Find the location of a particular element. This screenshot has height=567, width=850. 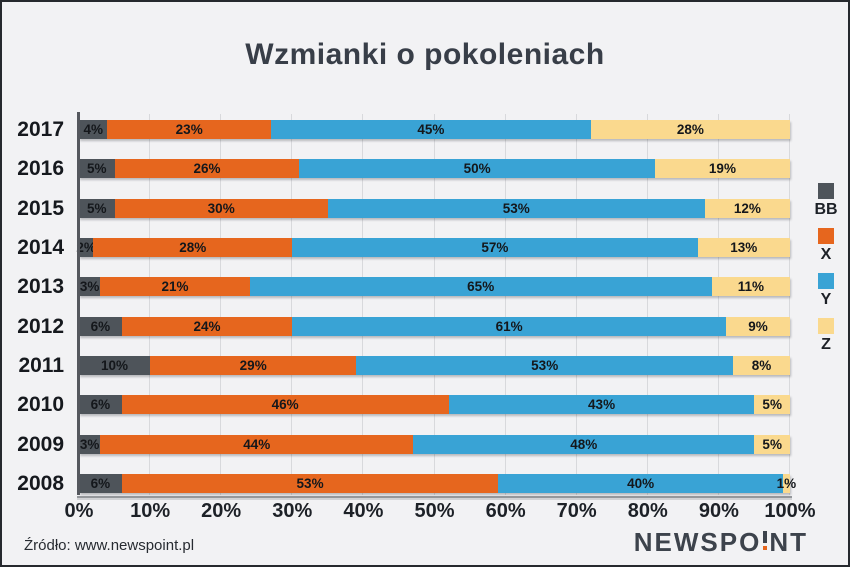

bar-segment-value: 30% is located at coordinates (221, 208).